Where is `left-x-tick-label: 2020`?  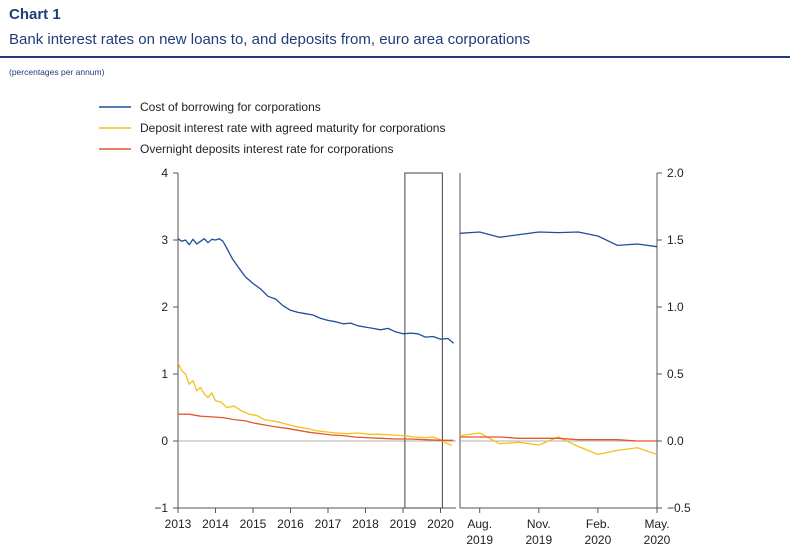 left-x-tick-label: 2020 is located at coordinates (440, 524).